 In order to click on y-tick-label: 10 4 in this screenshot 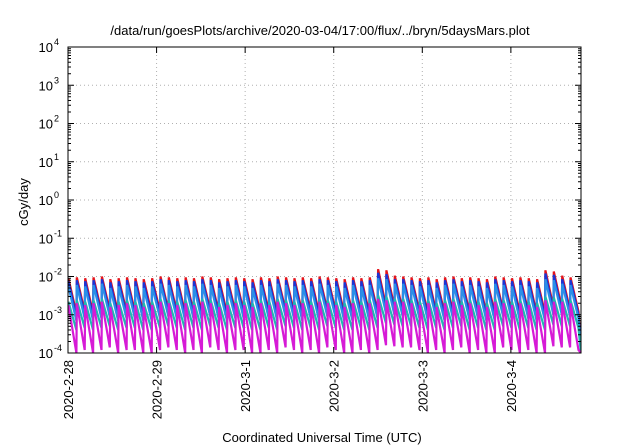, I will do `click(49, 46)`.